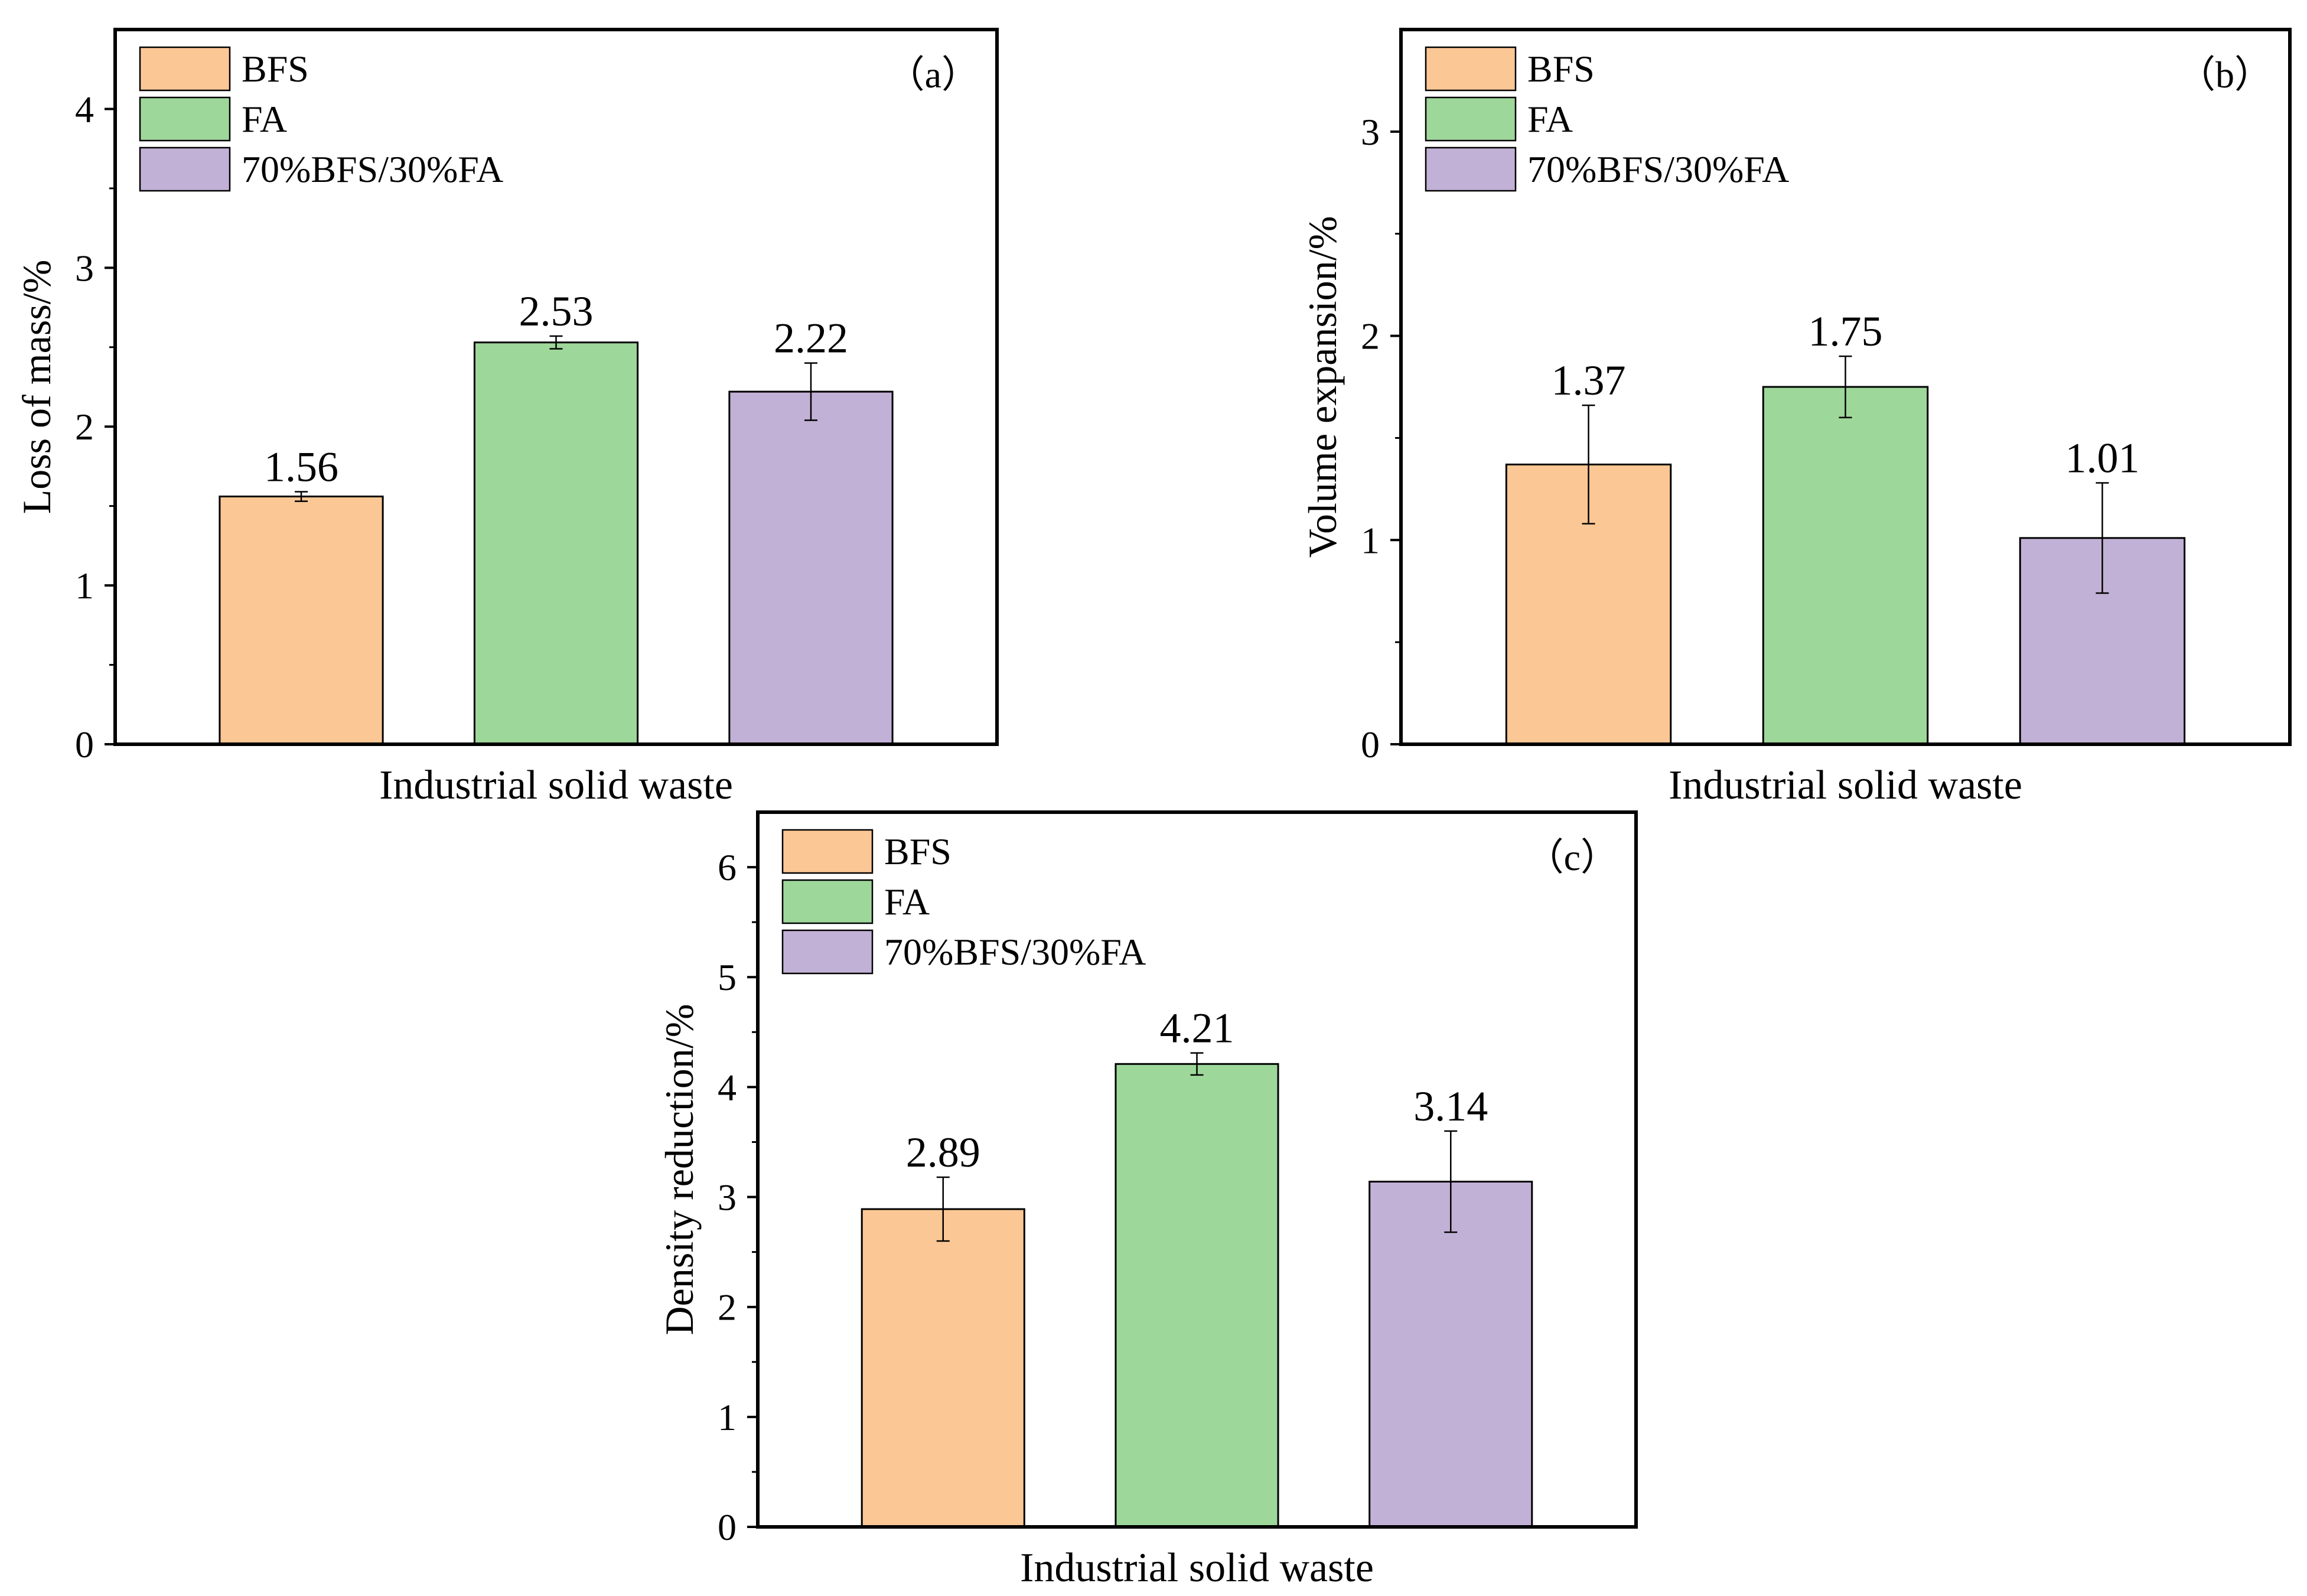 This screenshot has height=1596, width=2307. I want to click on bar-value-label: 1.75, so click(1846, 331).